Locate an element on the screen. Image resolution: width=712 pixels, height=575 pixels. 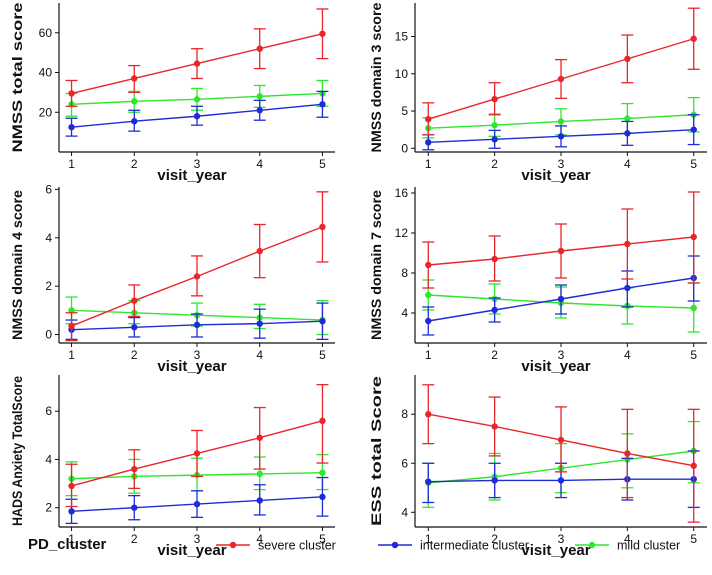
y-axis-title: NMSS total score is located at coordinates (17, 77).